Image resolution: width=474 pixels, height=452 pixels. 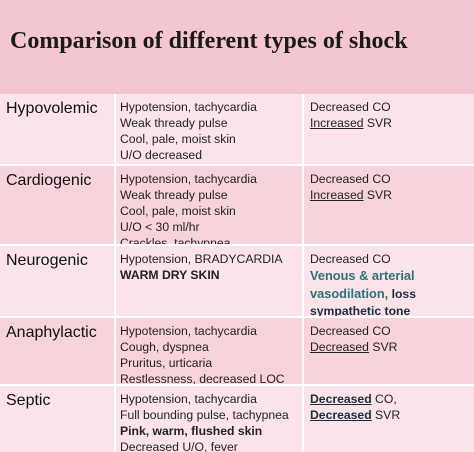 What do you see at coordinates (49, 180) in the screenshot?
I see `shock-type-label: Cardiogenic` at bounding box center [49, 180].